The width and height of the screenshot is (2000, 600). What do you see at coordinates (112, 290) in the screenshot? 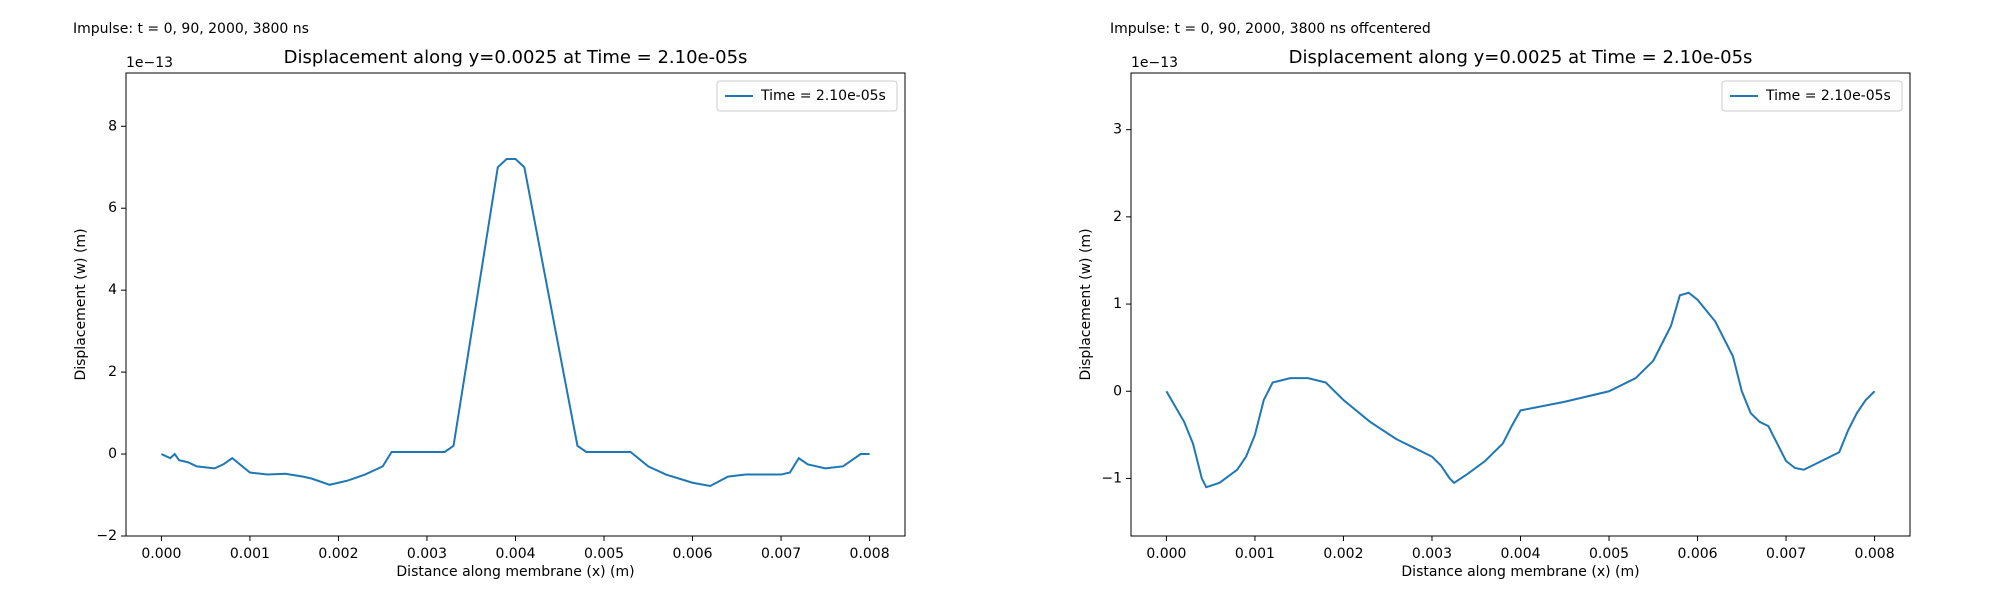
I see `y-tick-label: 4` at bounding box center [112, 290].